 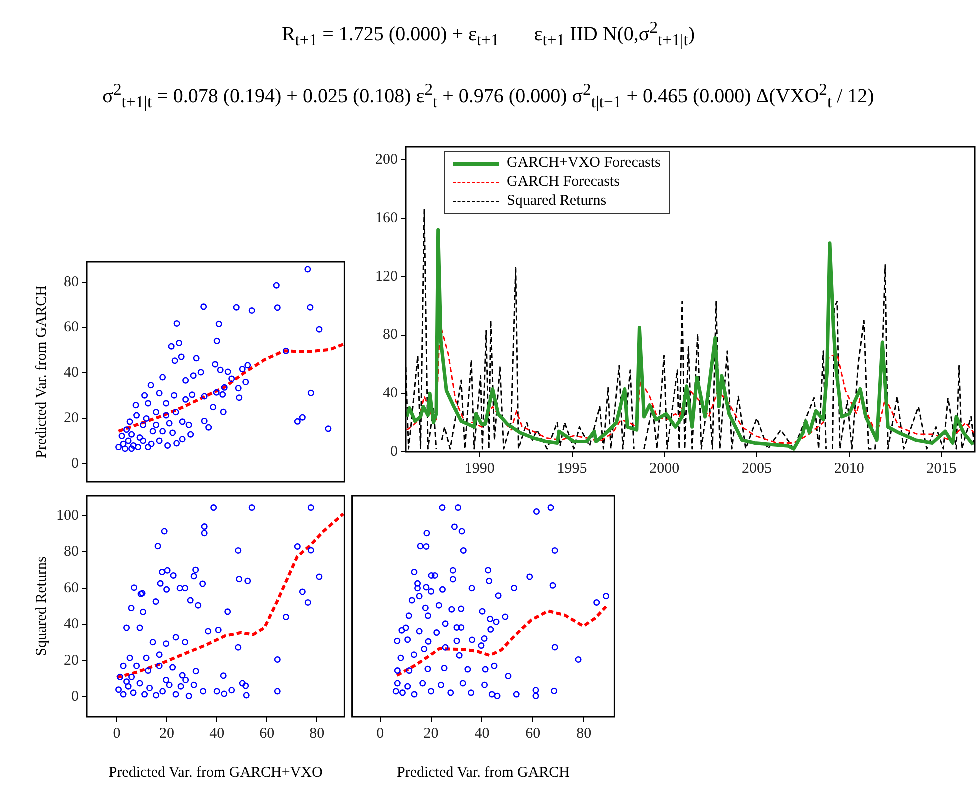 What do you see at coordinates (557, 201) in the screenshot?
I see `legend-label: Squared Returns` at bounding box center [557, 201].